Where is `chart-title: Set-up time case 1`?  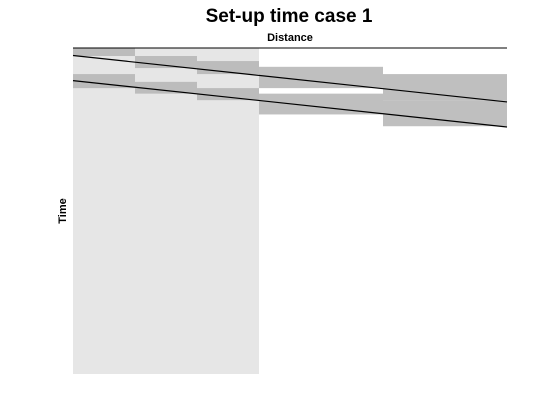 chart-title: Set-up time case 1 is located at coordinates (289, 16).